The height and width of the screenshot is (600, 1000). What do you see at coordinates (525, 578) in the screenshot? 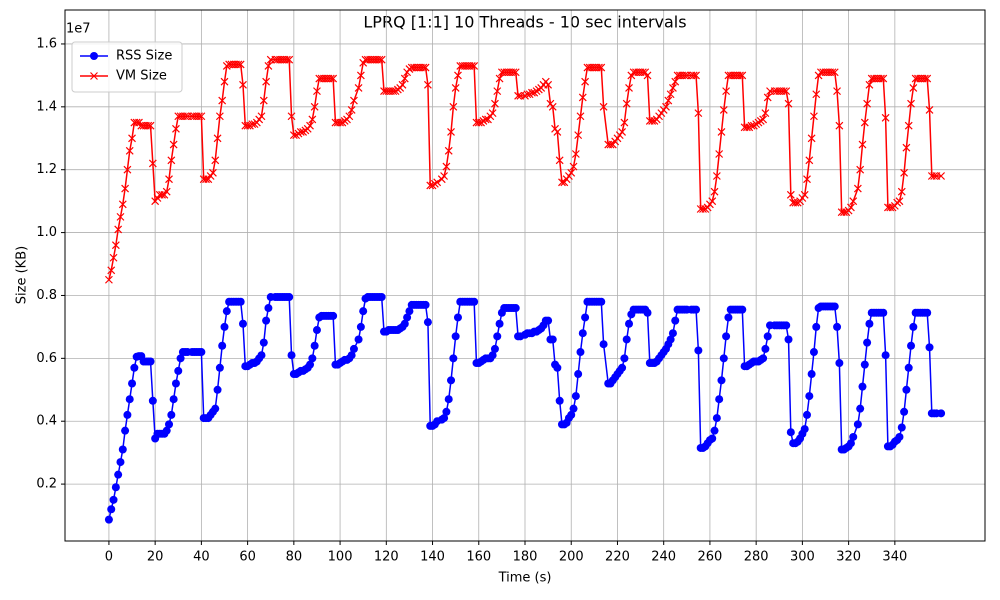
I see `x-axis-label: Time (s)` at bounding box center [525, 578].